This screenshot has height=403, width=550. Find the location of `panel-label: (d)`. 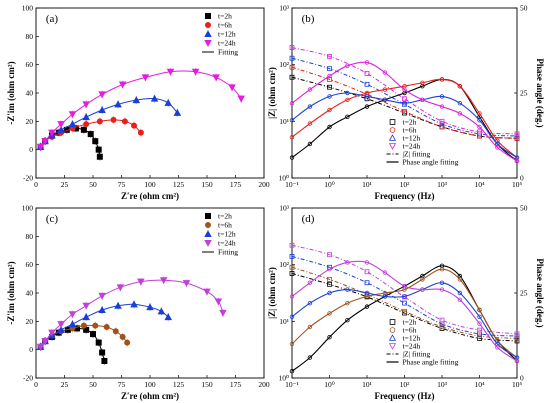

panel-label: (d) is located at coordinates (308, 219).